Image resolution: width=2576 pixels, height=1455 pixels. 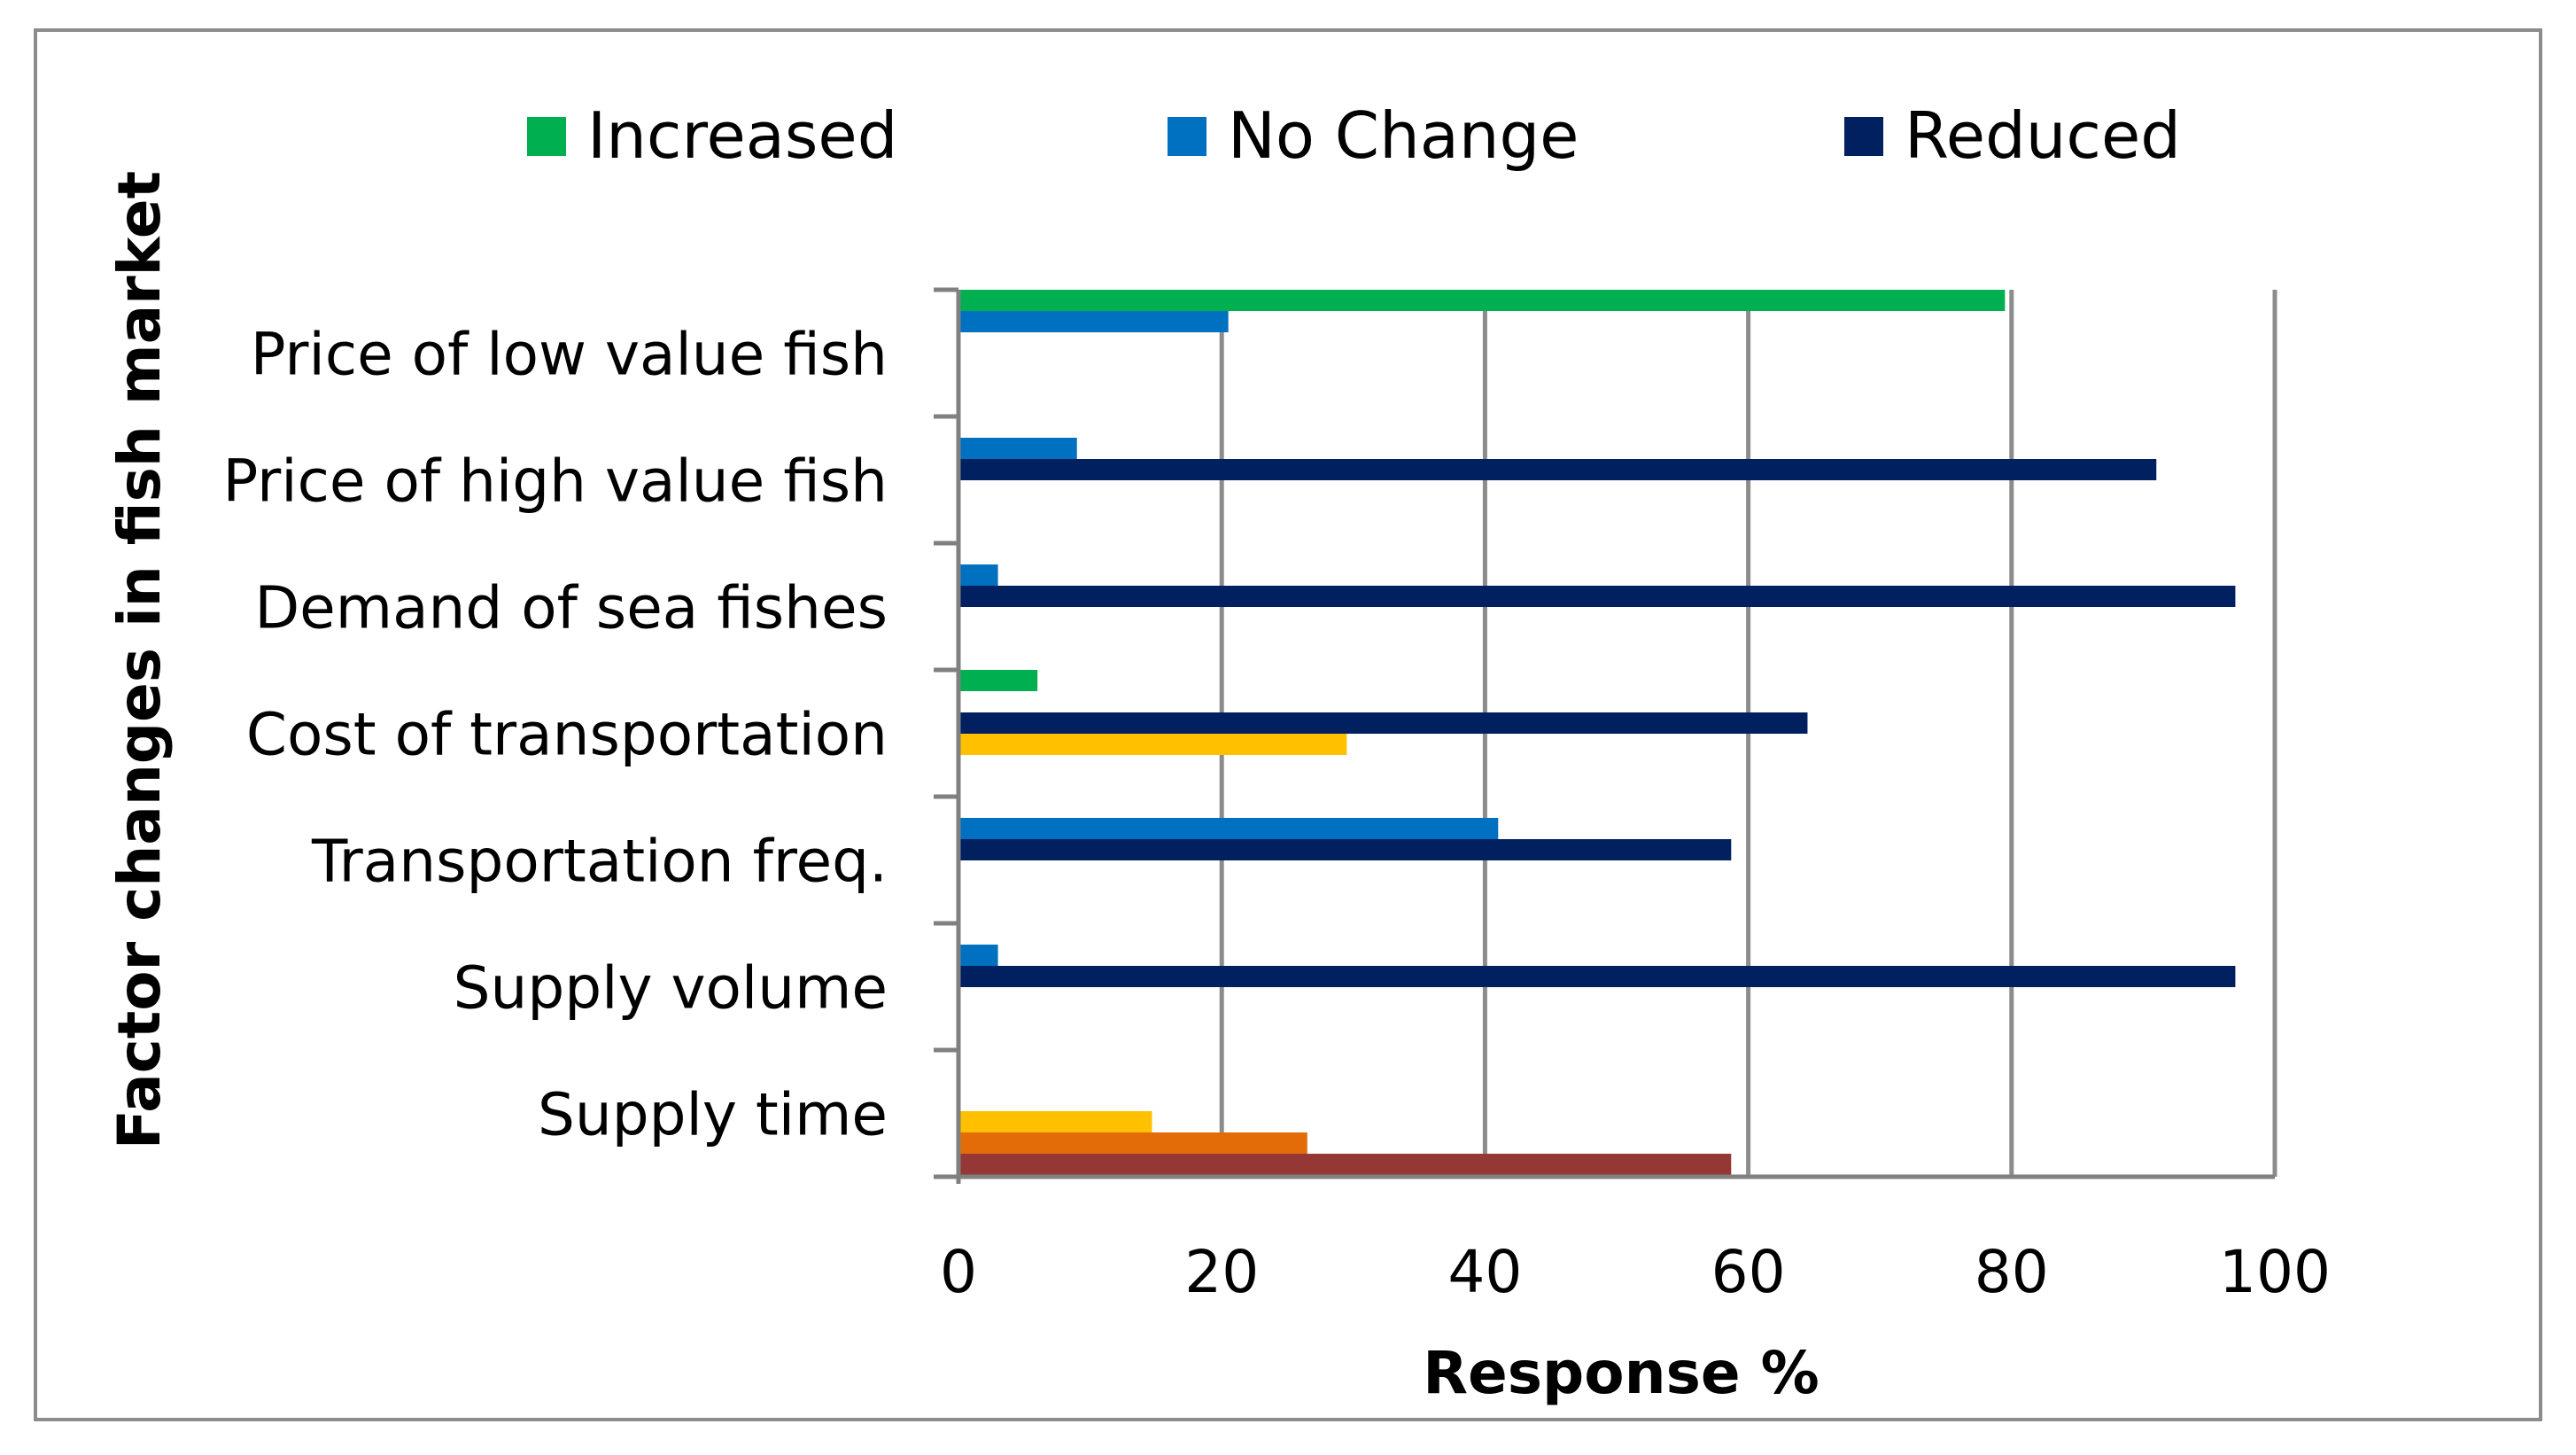 What do you see at coordinates (1621, 1373) in the screenshot?
I see `x-axis-title: Response %` at bounding box center [1621, 1373].